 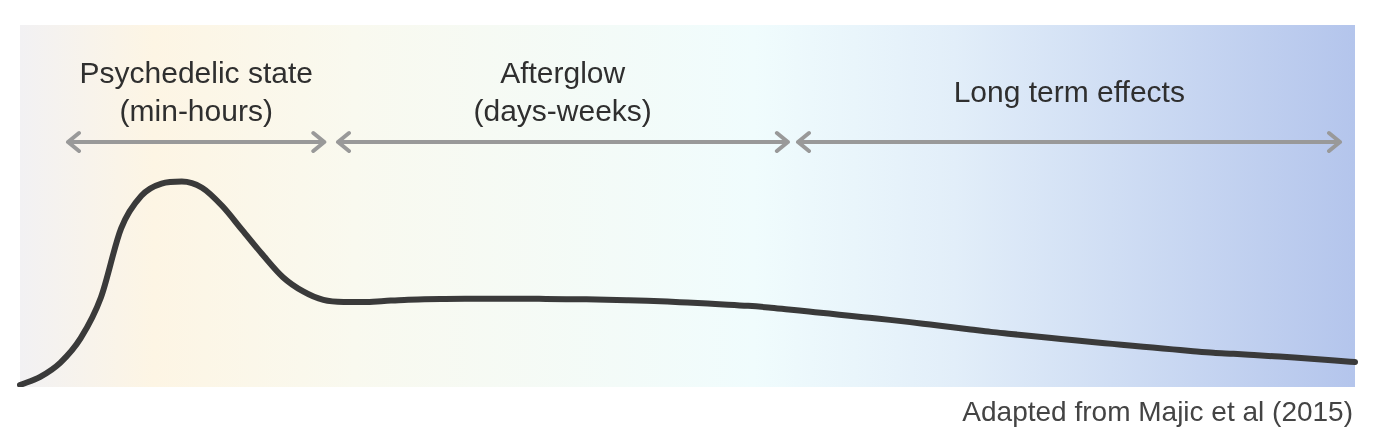 I want to click on text: Long term effects, so click(x=1069, y=92).